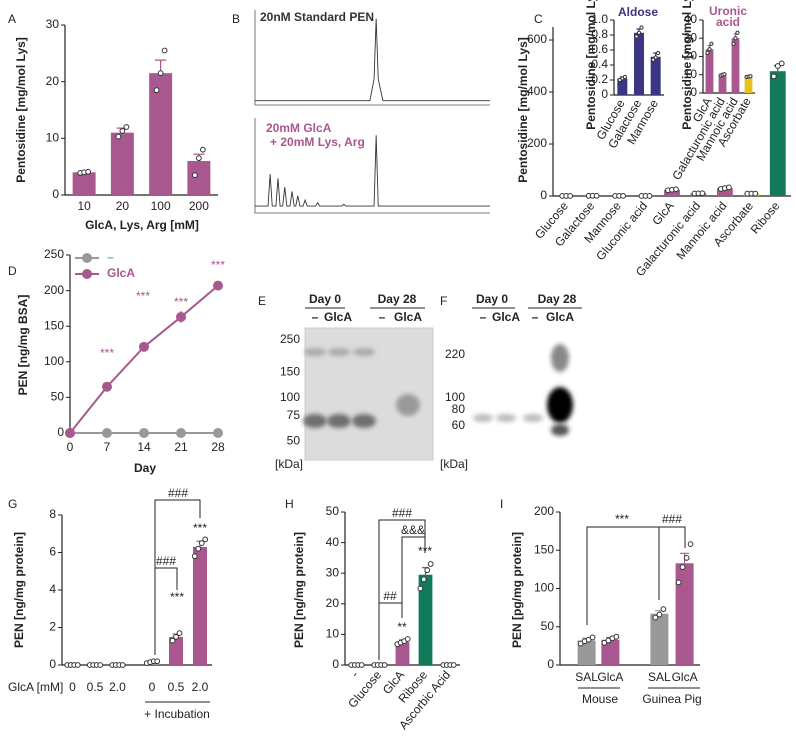  I want to click on series-line, so click(144, 359).